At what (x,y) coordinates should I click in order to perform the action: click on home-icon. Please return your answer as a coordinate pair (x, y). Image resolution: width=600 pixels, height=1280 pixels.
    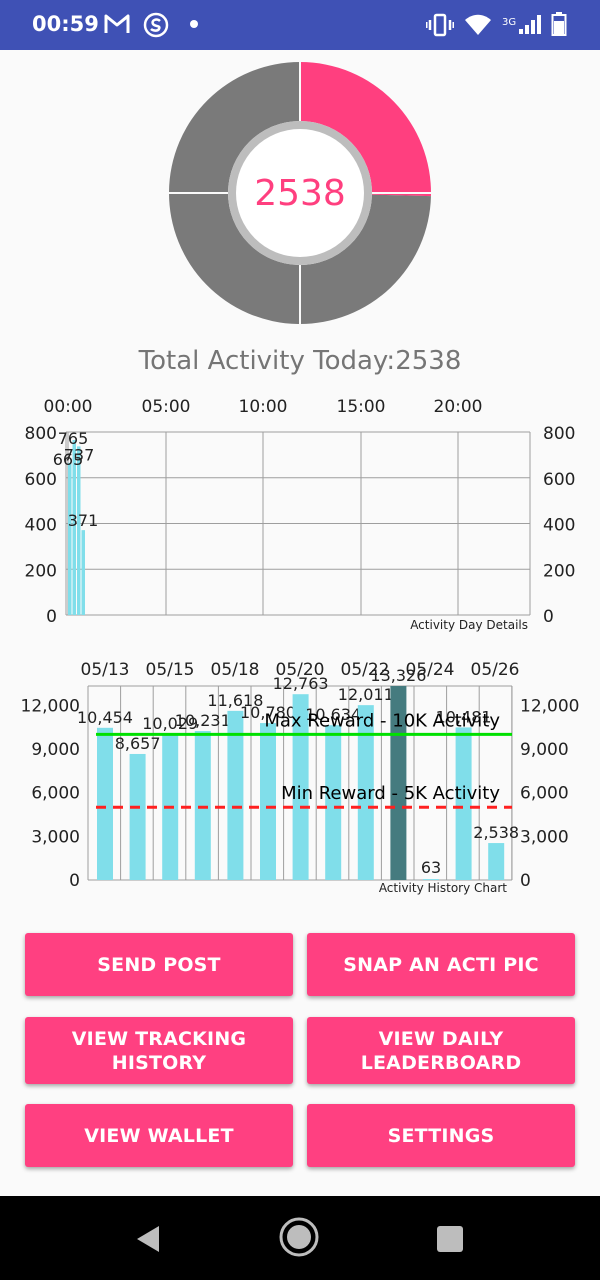
    Looking at the image, I should click on (299, 1237).